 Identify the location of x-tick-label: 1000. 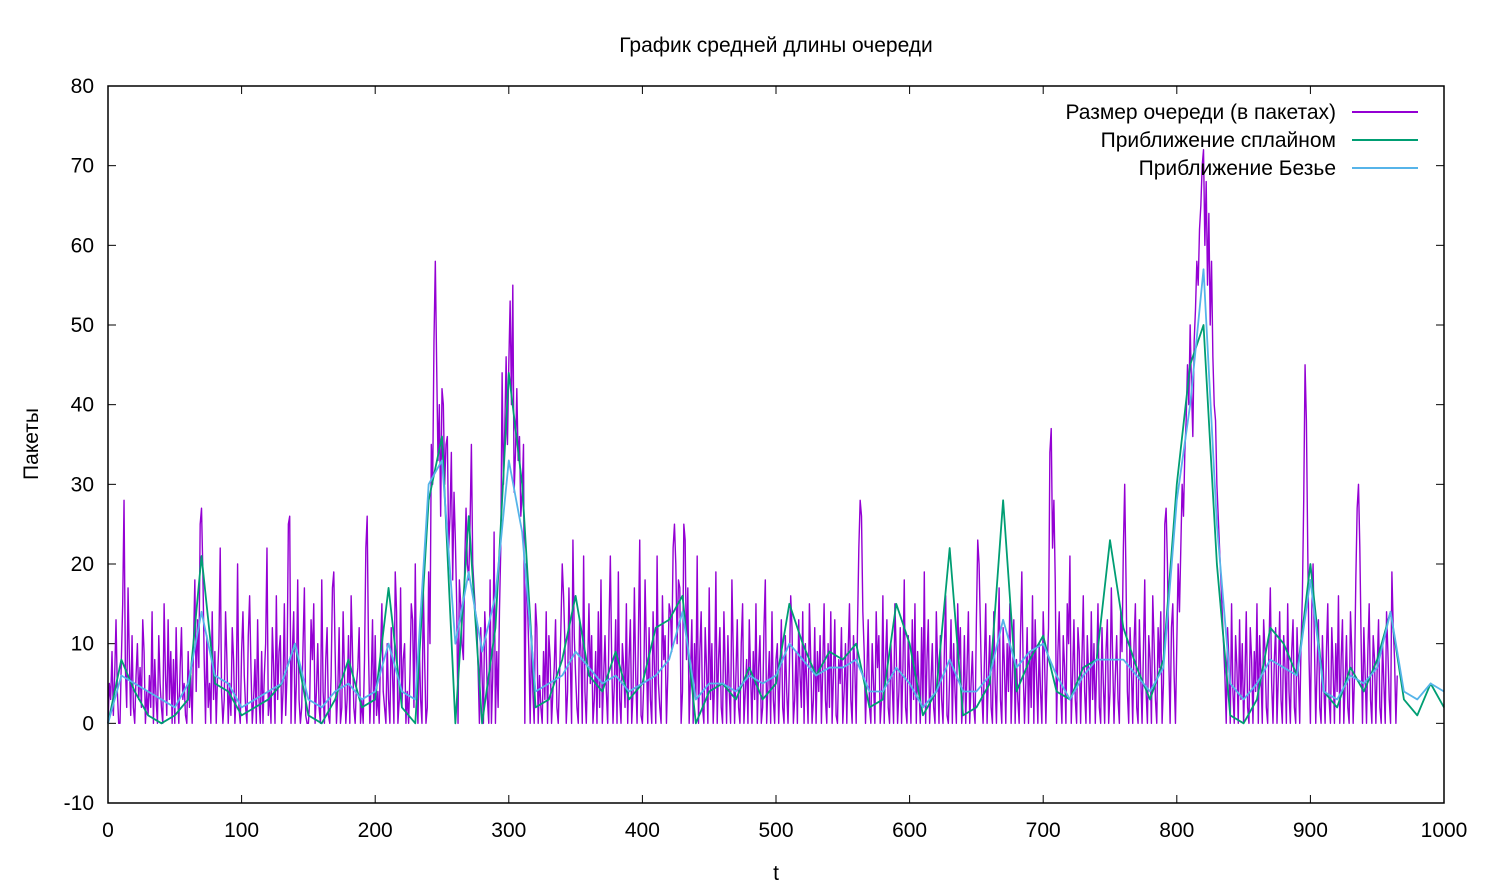
(1444, 830).